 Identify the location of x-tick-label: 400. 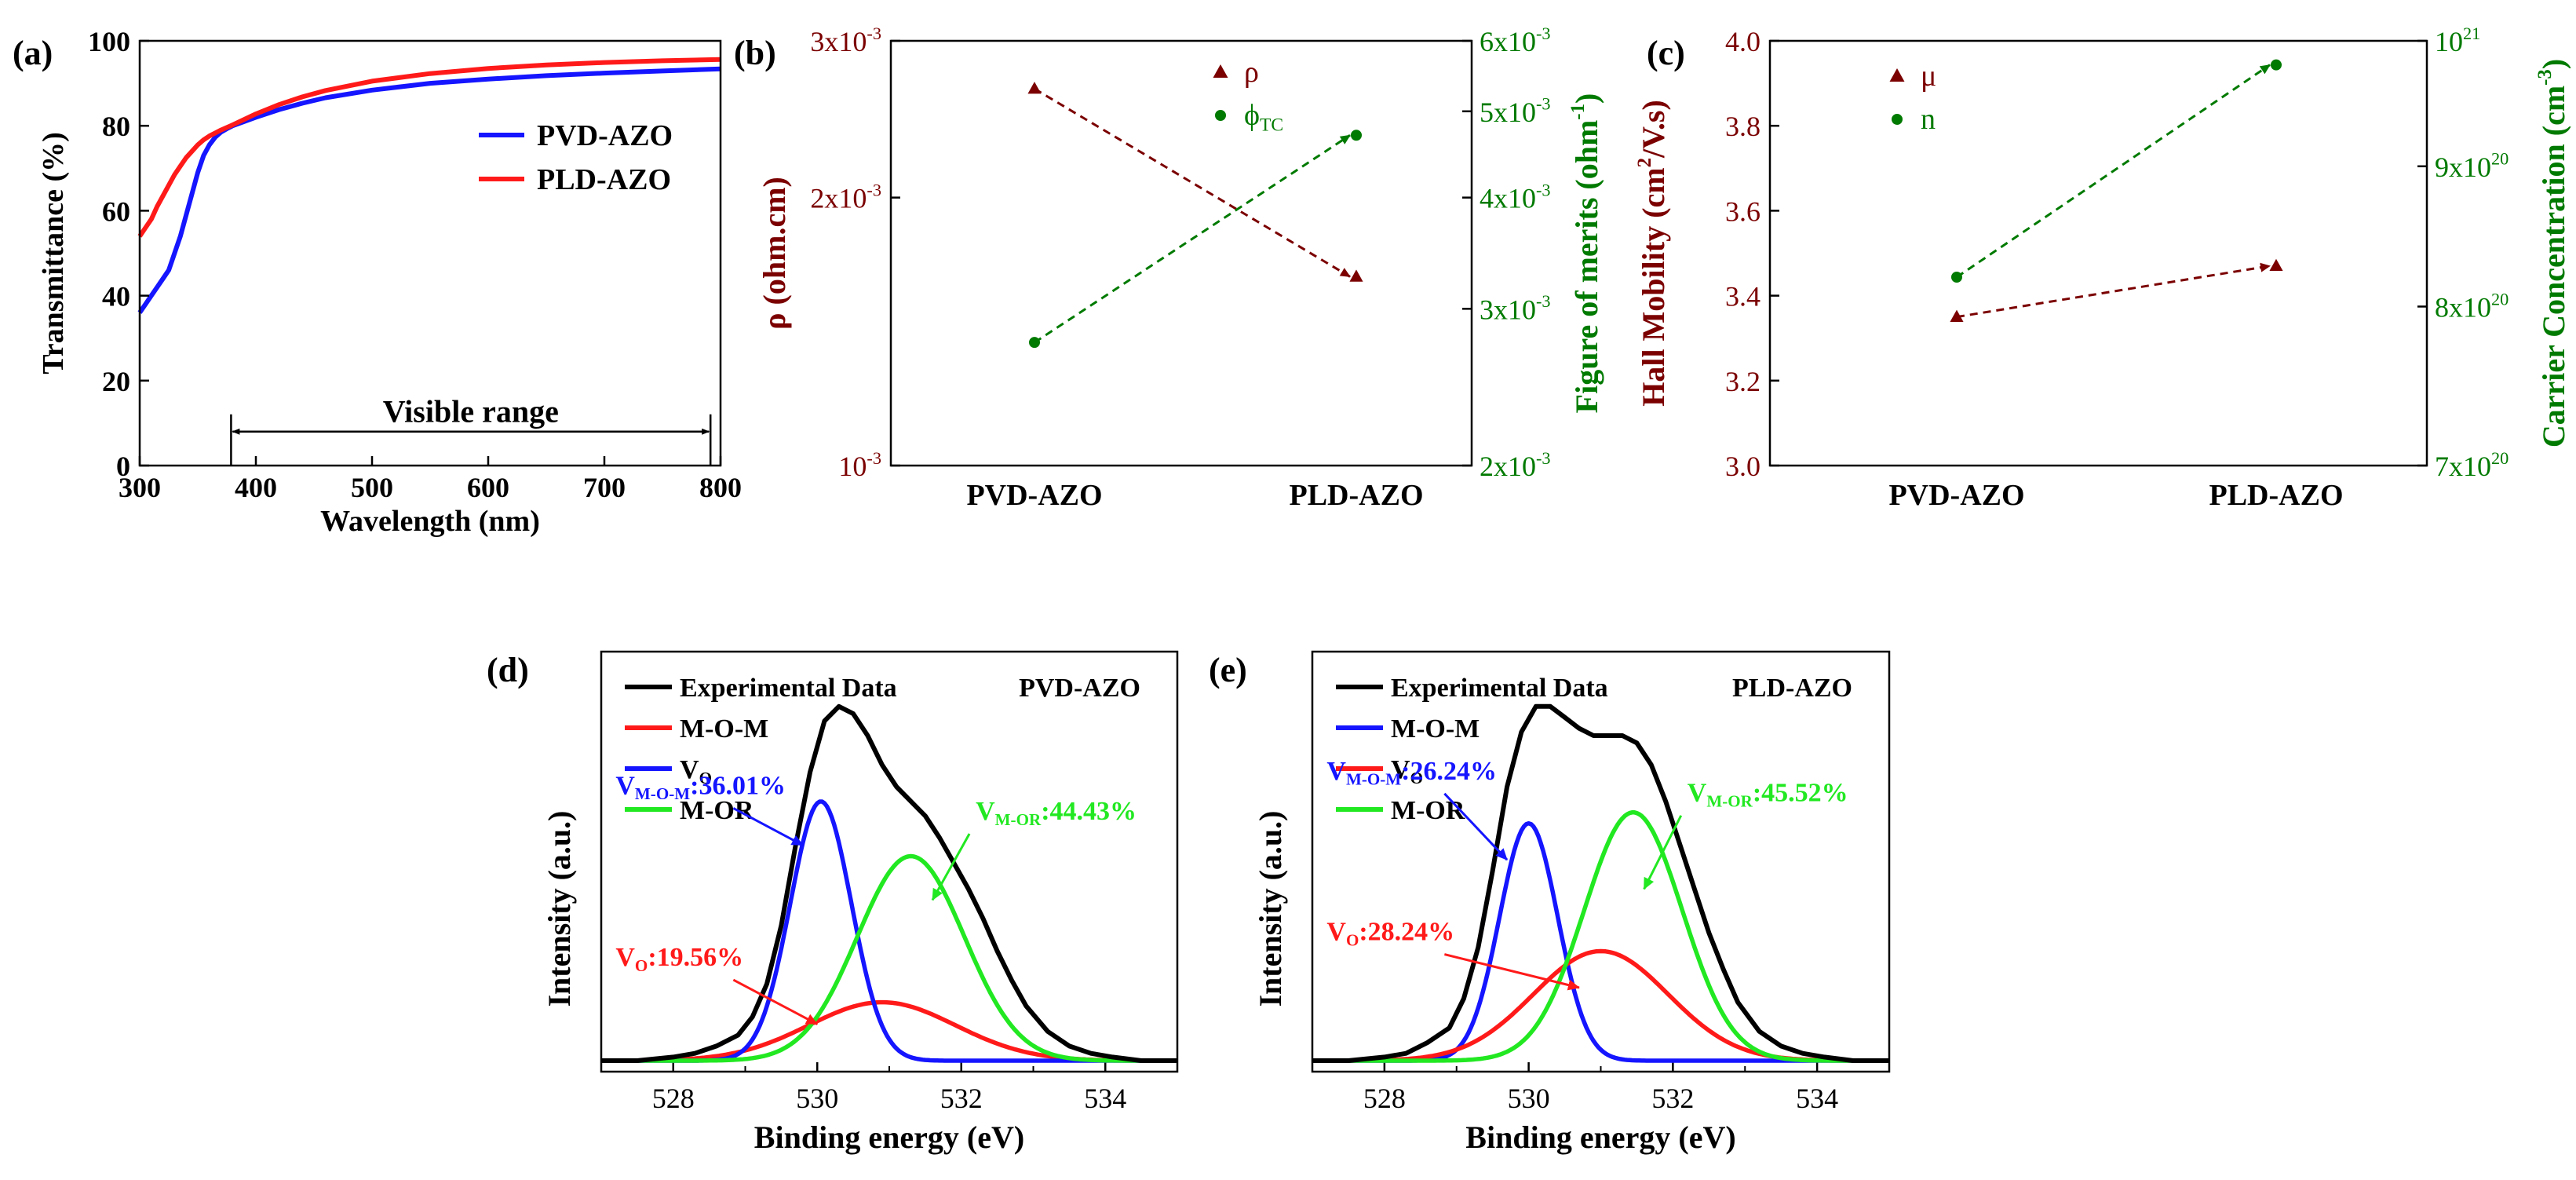
(256, 488).